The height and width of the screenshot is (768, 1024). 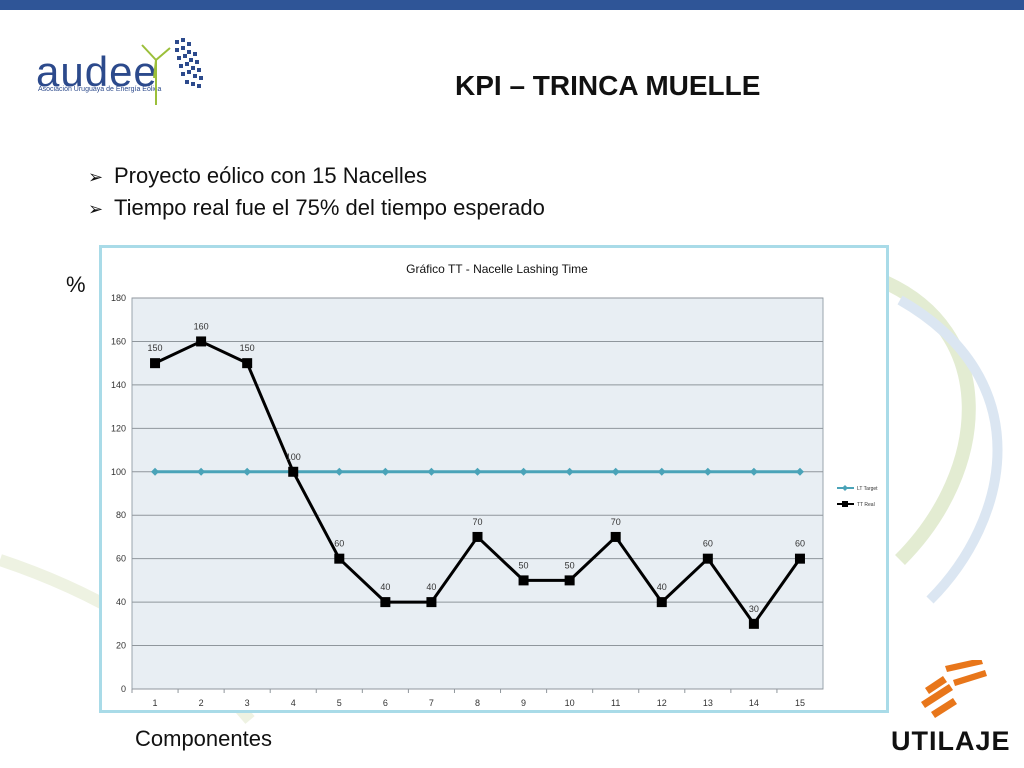 What do you see at coordinates (271, 175) in the screenshot?
I see `bullet-text: Proyecto eólico con 15 Nacelles` at bounding box center [271, 175].